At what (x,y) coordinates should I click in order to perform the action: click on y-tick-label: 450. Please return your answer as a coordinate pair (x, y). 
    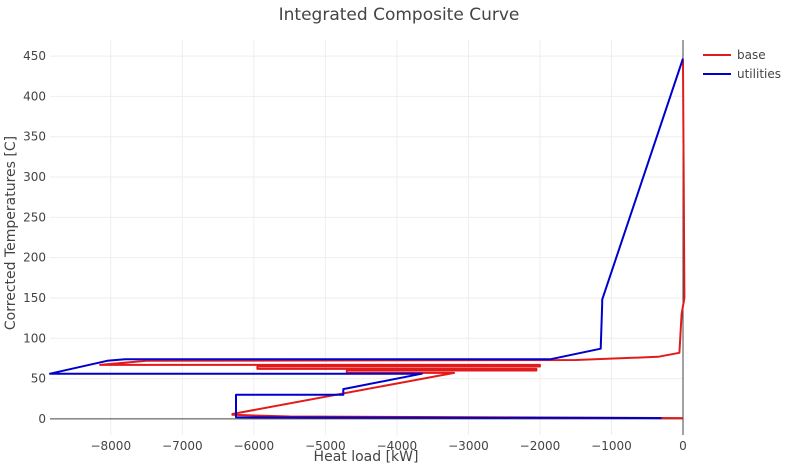
    Looking at the image, I should click on (34, 56).